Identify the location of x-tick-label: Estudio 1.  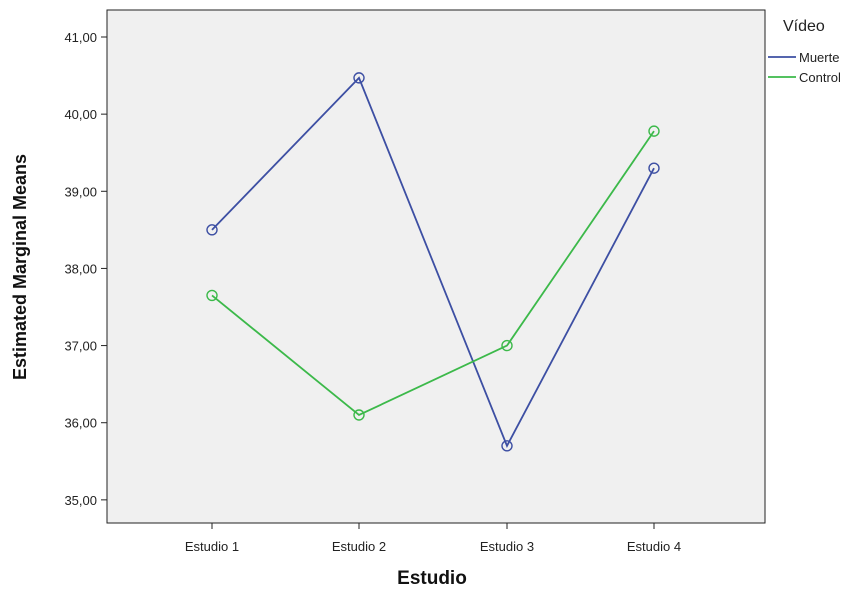
(212, 546).